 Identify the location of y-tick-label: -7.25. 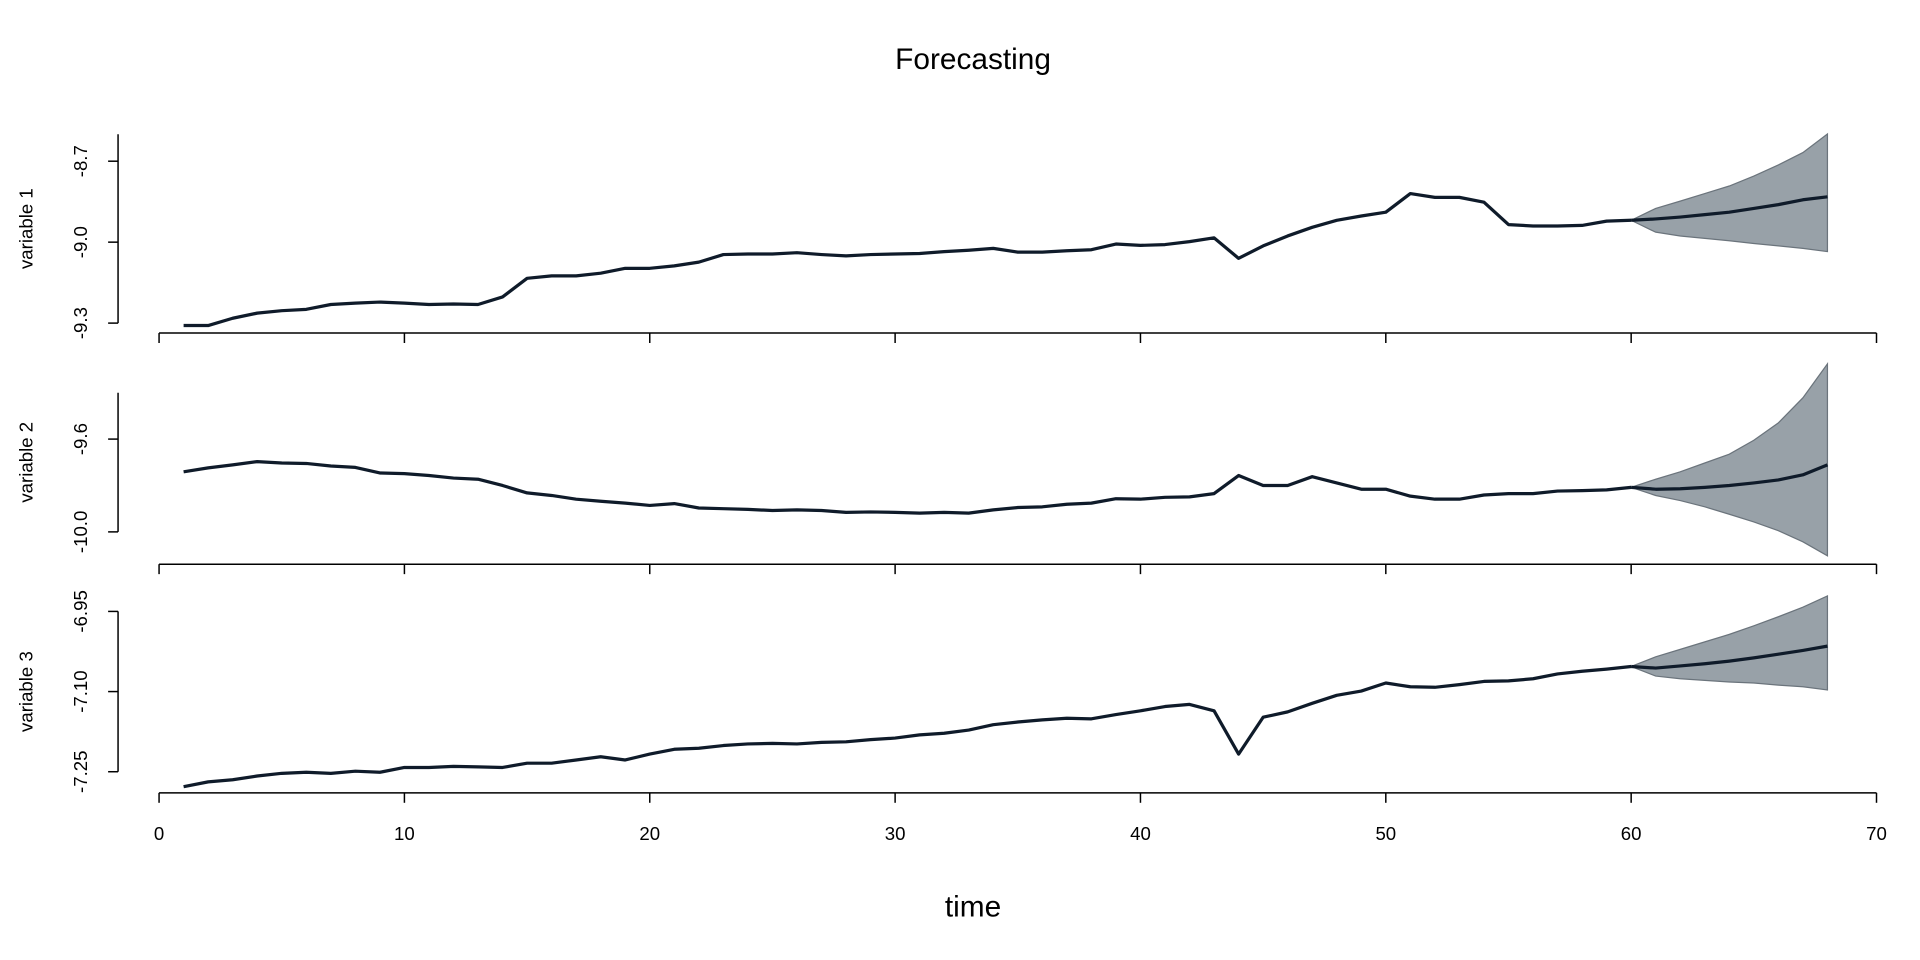
(80, 772).